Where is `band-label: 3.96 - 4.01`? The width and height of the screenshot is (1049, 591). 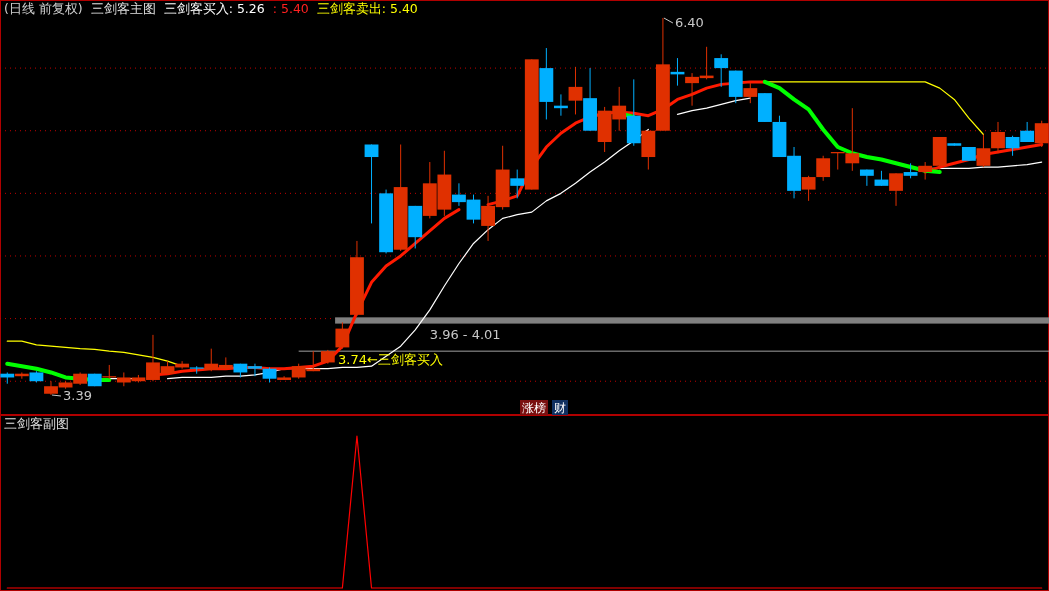
band-label: 3.96 - 4.01 is located at coordinates (465, 334).